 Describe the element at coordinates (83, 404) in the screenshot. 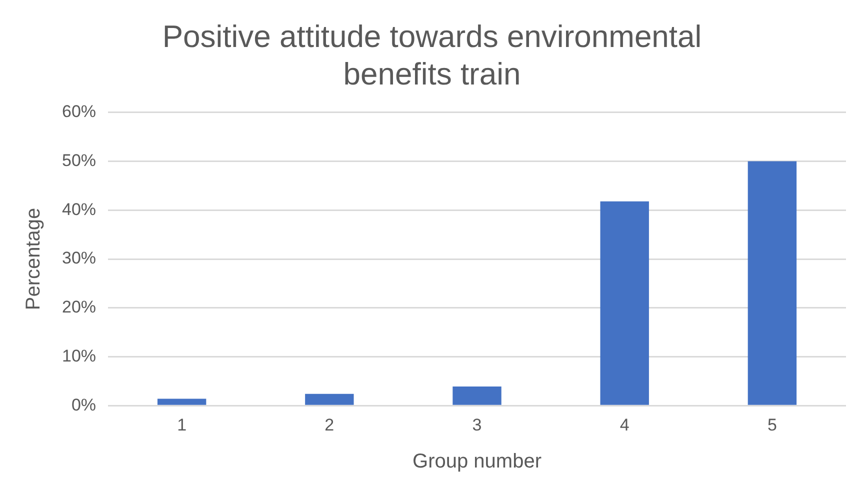

I see `y-tick-label: 0%` at that location.